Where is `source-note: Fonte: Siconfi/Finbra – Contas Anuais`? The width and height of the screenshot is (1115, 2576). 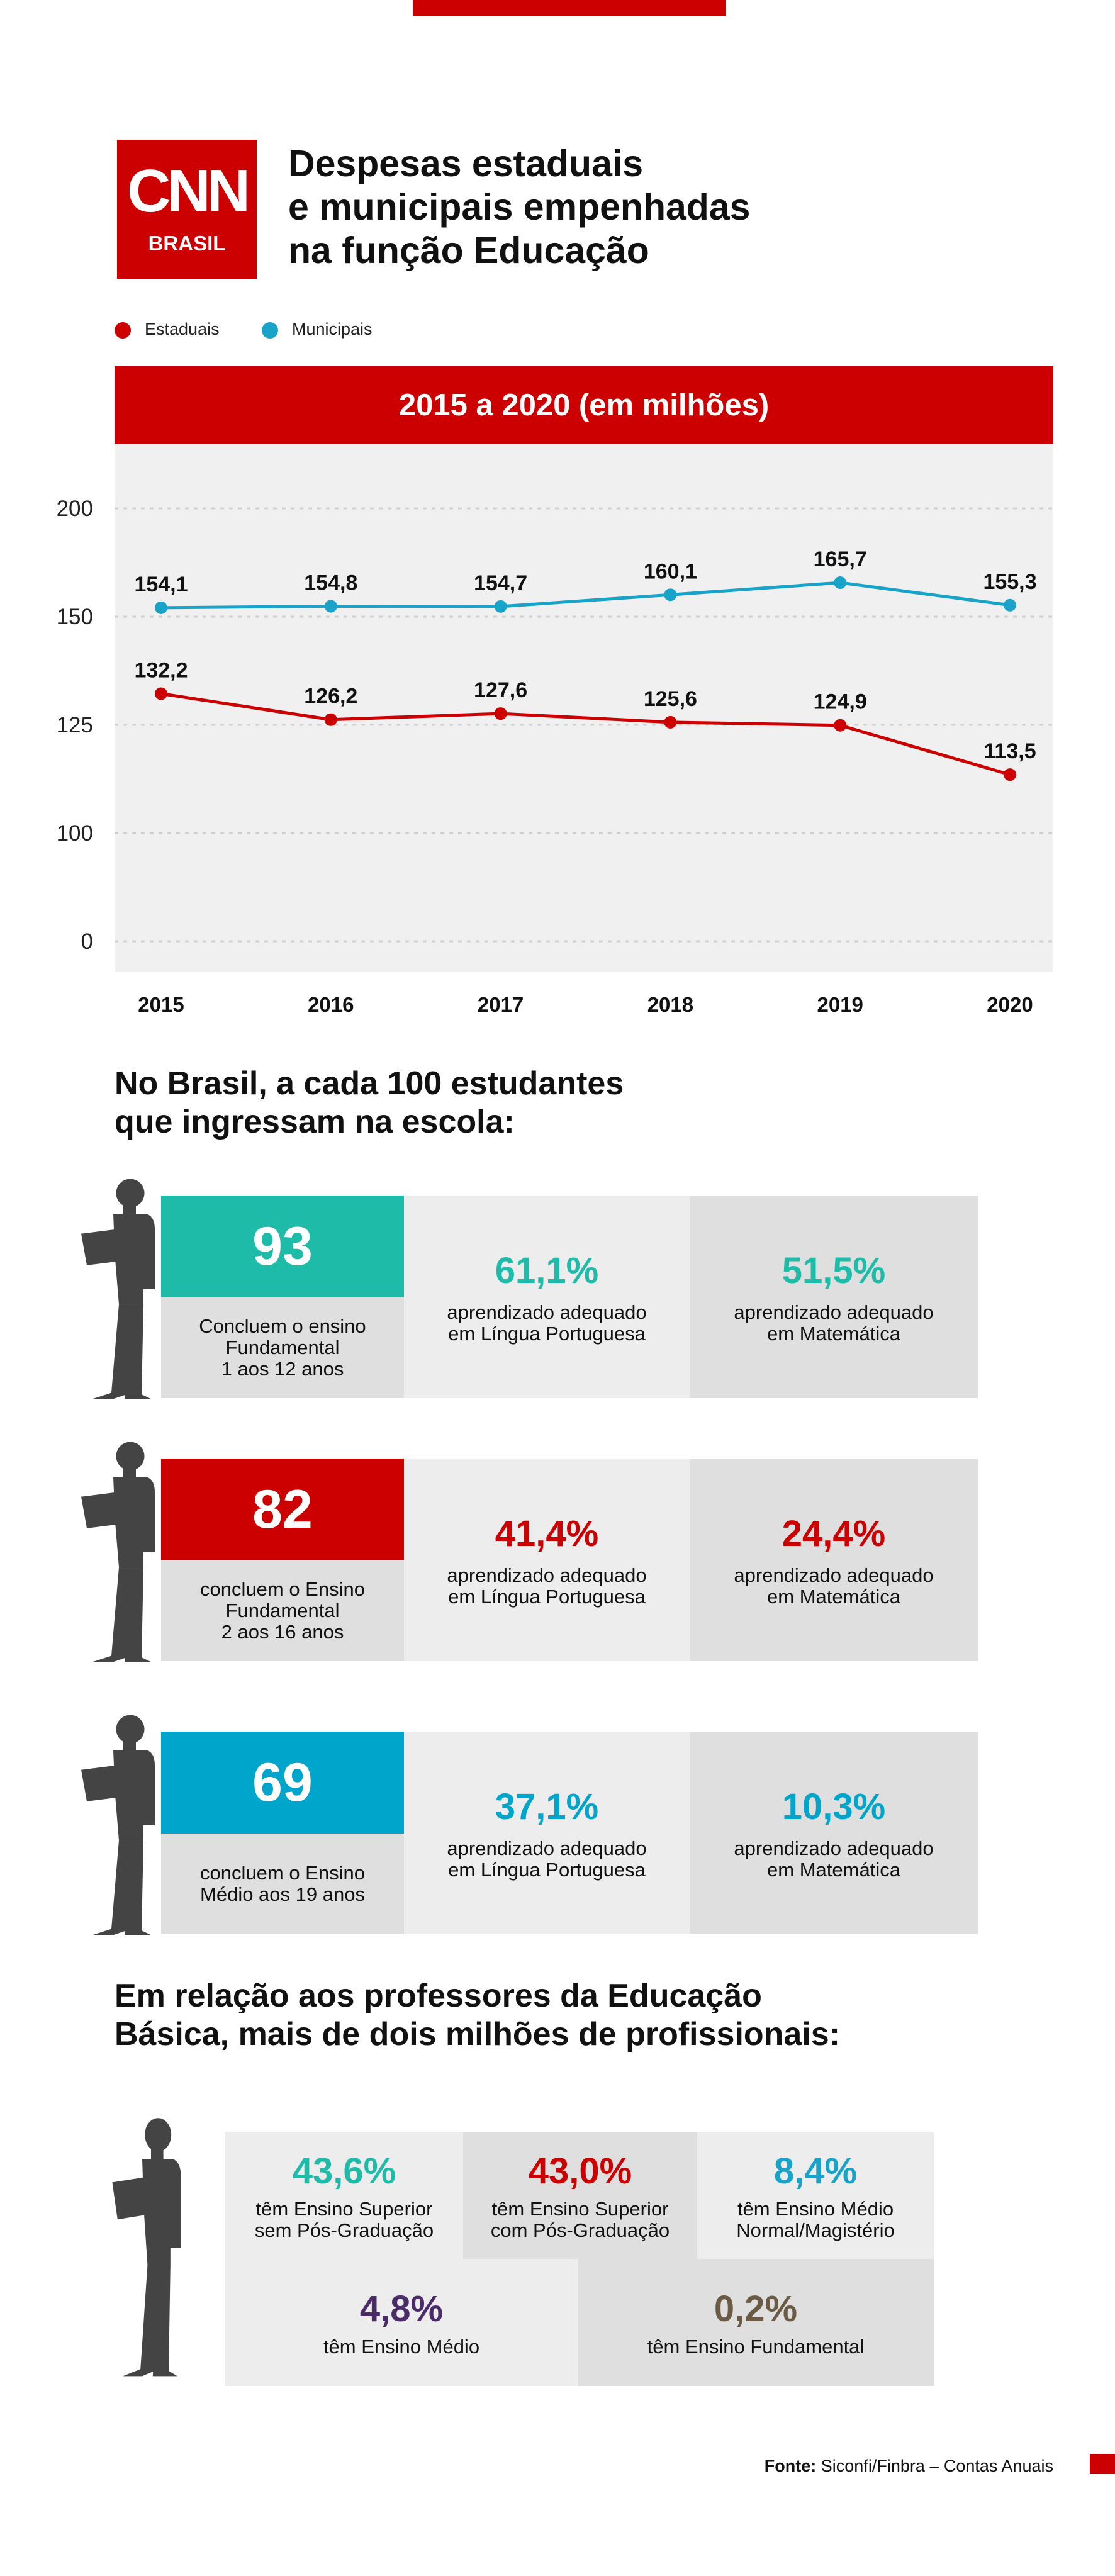
source-note: Fonte: Siconfi/Finbra – Contas Anuais is located at coordinates (909, 2466).